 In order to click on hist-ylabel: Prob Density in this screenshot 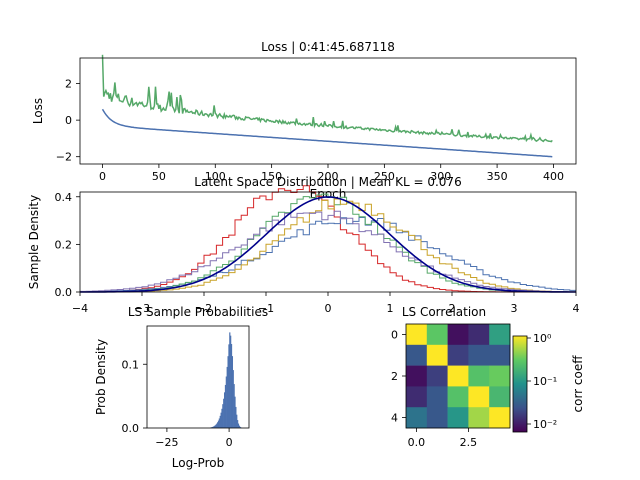, I will do `click(101, 377)`.